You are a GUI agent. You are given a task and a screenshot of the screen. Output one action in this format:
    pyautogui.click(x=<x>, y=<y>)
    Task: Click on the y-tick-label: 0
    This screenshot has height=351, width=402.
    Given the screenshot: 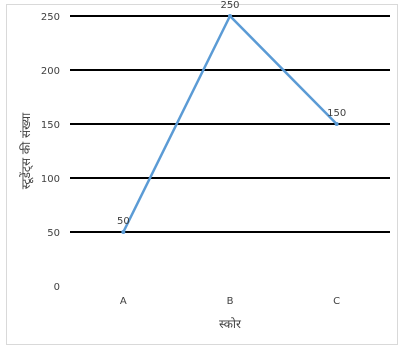 What is the action you would take?
    pyautogui.click(x=57, y=287)
    